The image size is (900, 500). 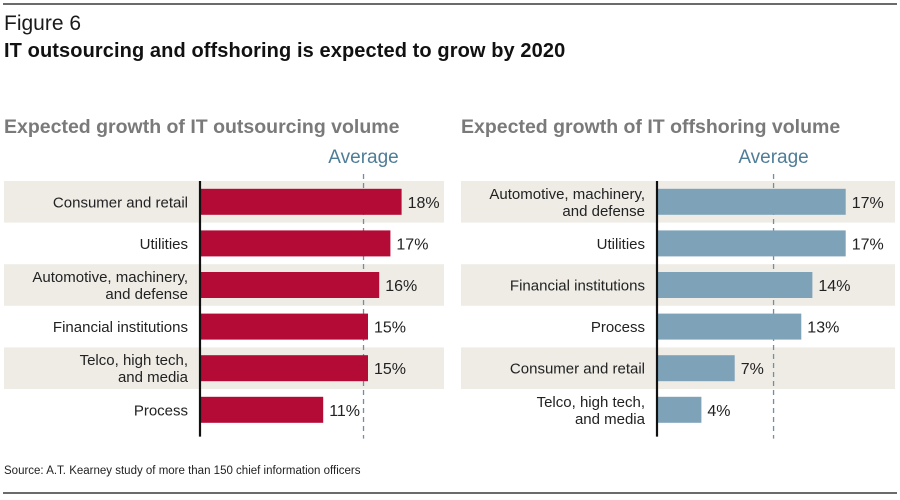 I want to click on outsourcing-average-label: Average, so click(x=363, y=157).